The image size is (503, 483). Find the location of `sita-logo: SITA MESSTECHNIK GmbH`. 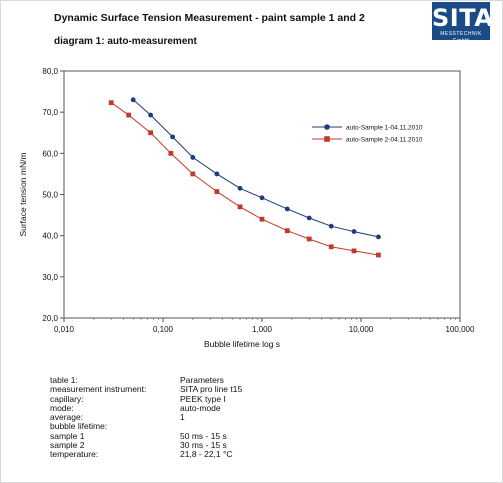

sita-logo: SITA MESSTECHNIK GmbH is located at coordinates (463, 23).